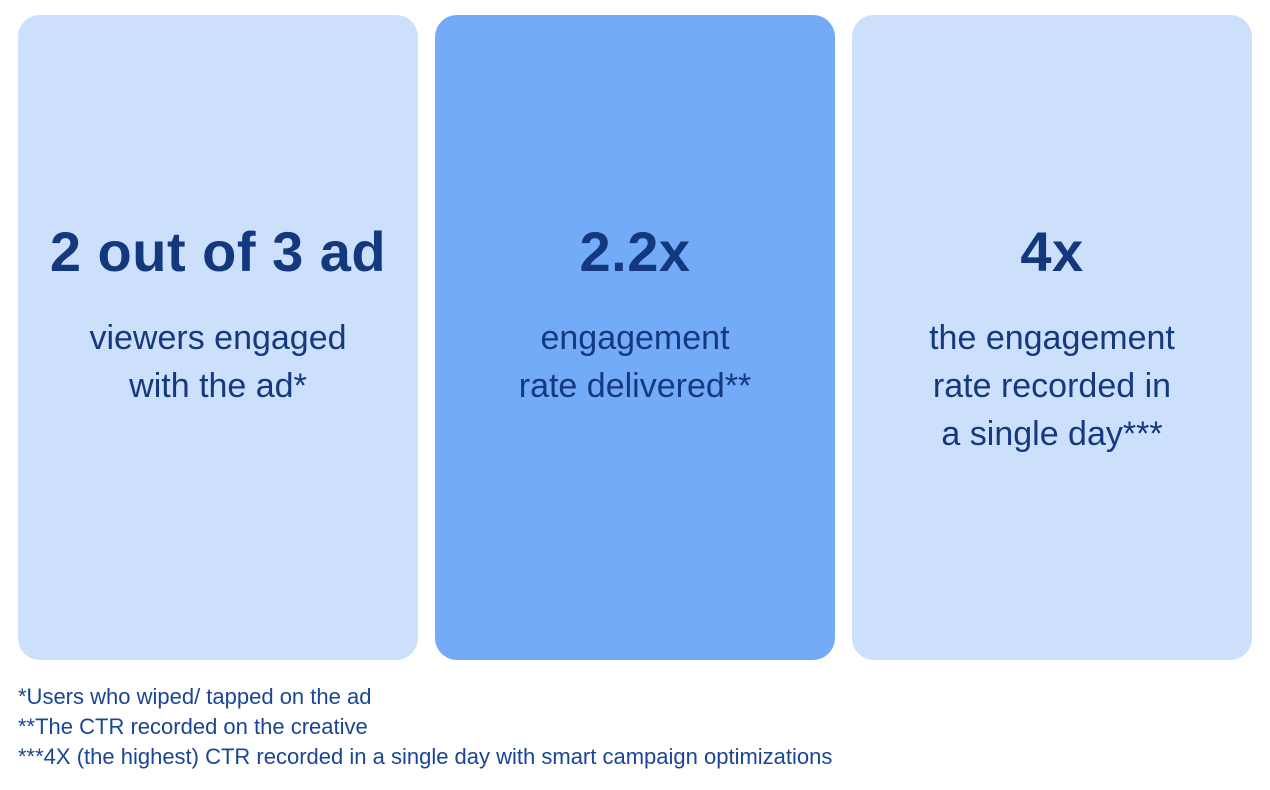 Image resolution: width=1270 pixels, height=790 pixels. What do you see at coordinates (218, 386) in the screenshot?
I see `stat-description-line: with the ad*` at bounding box center [218, 386].